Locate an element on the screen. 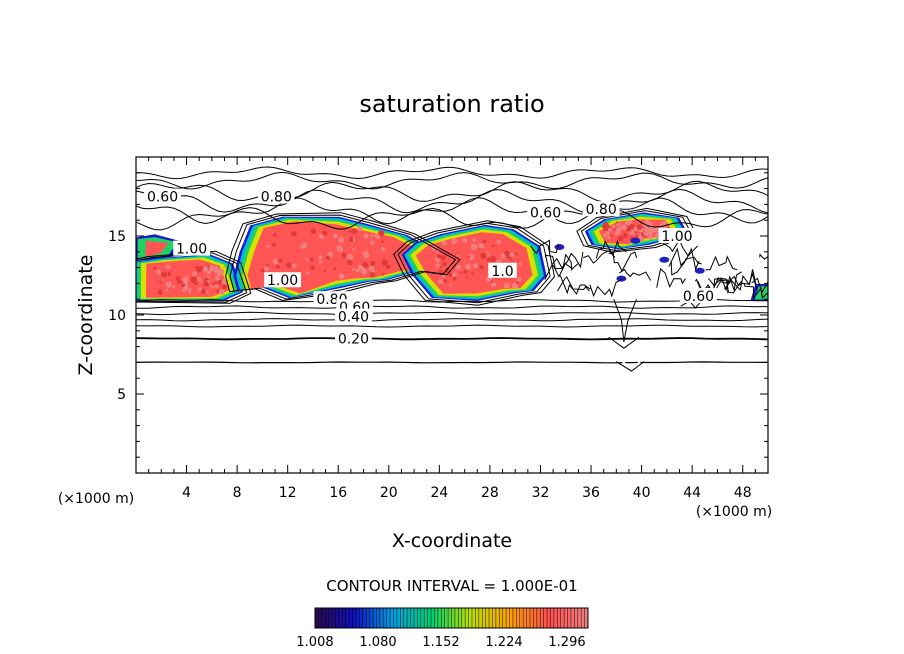 The height and width of the screenshot is (654, 904). x-tick-label: 48 is located at coordinates (743, 493).